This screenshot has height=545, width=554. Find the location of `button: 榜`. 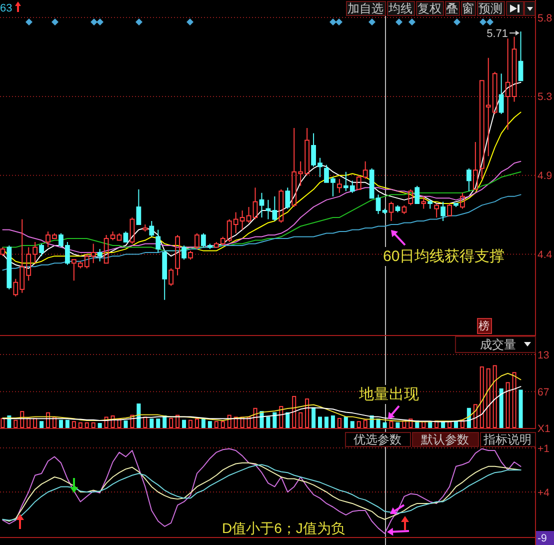

button: 榜 is located at coordinates (484, 326).